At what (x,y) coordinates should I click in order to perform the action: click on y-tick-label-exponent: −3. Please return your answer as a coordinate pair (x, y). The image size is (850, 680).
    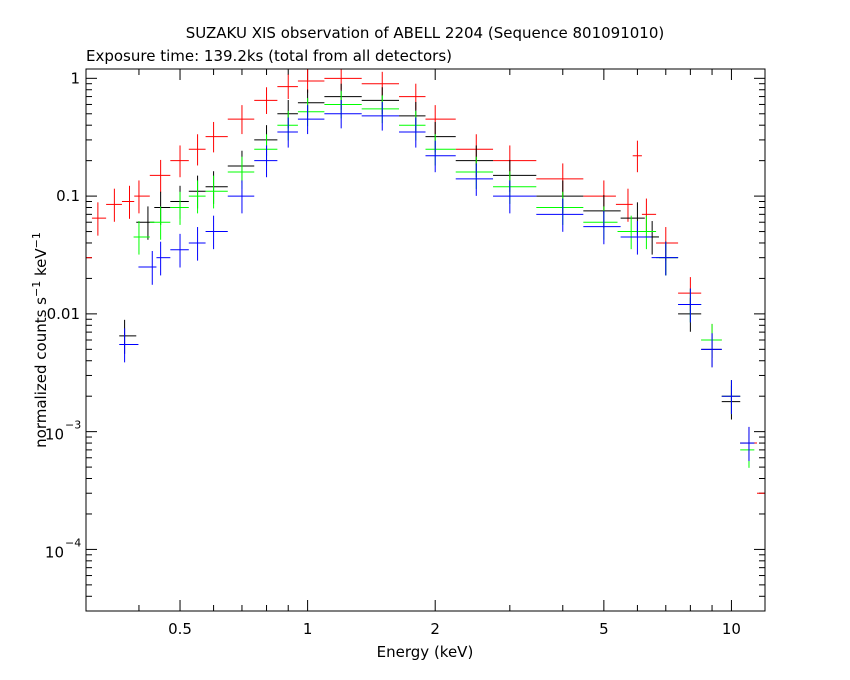
    Looking at the image, I should click on (73, 425).